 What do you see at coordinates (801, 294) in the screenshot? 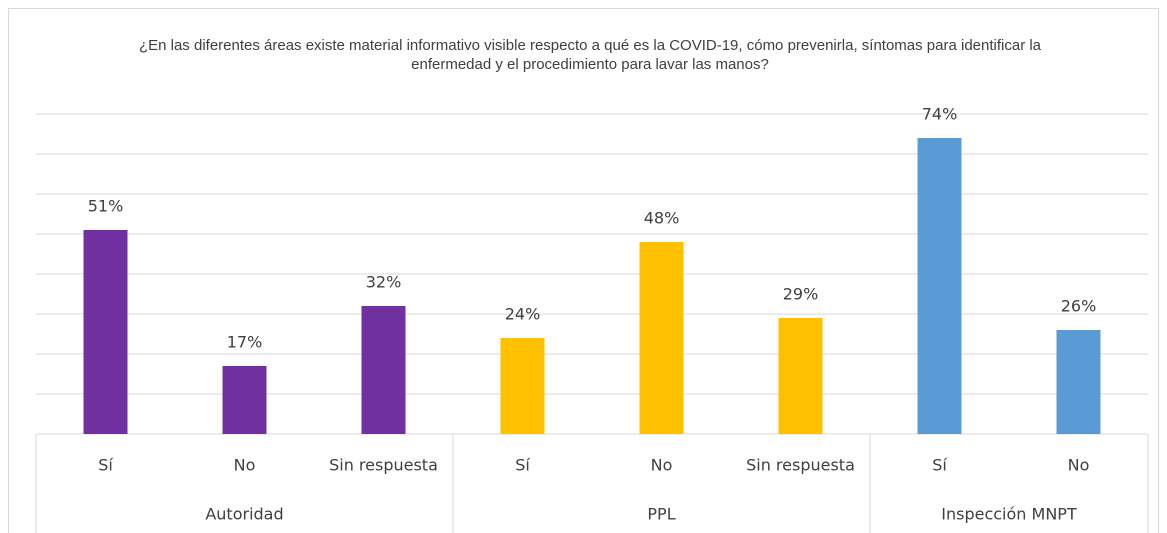
I see `value-label: 29%` at bounding box center [801, 294].